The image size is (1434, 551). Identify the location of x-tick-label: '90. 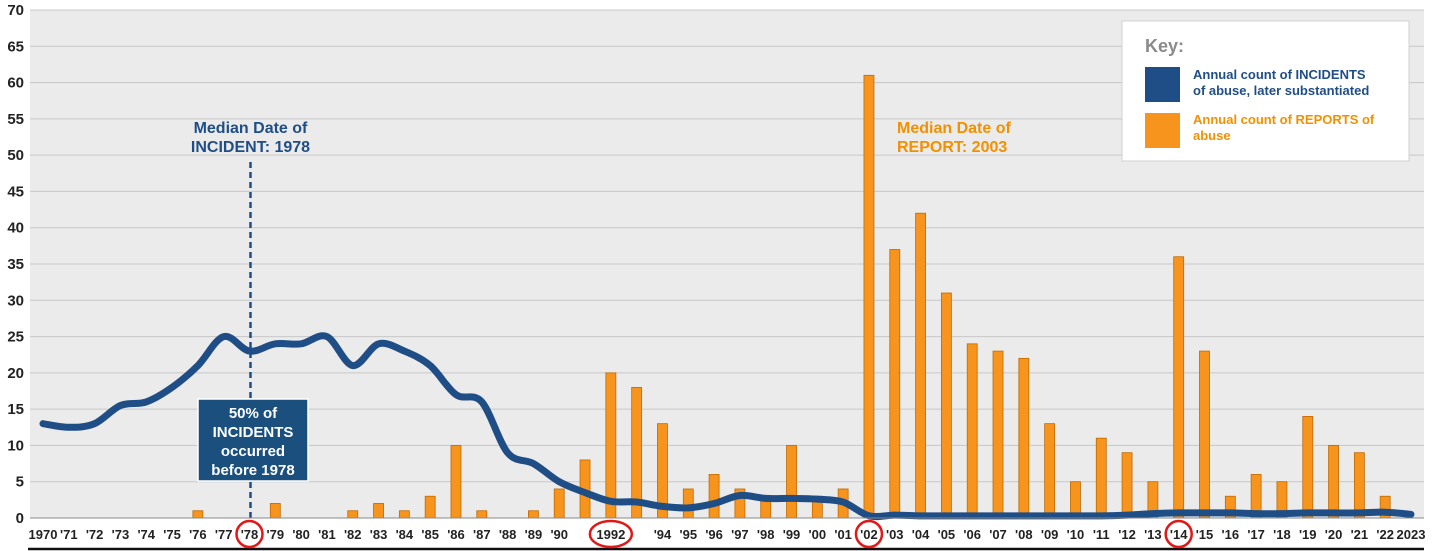
(559, 534).